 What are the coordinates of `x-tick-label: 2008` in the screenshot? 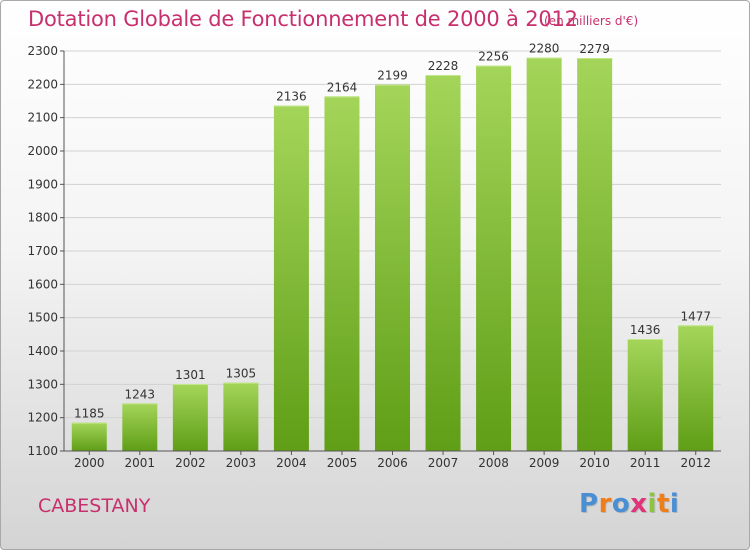 It's located at (493, 463).